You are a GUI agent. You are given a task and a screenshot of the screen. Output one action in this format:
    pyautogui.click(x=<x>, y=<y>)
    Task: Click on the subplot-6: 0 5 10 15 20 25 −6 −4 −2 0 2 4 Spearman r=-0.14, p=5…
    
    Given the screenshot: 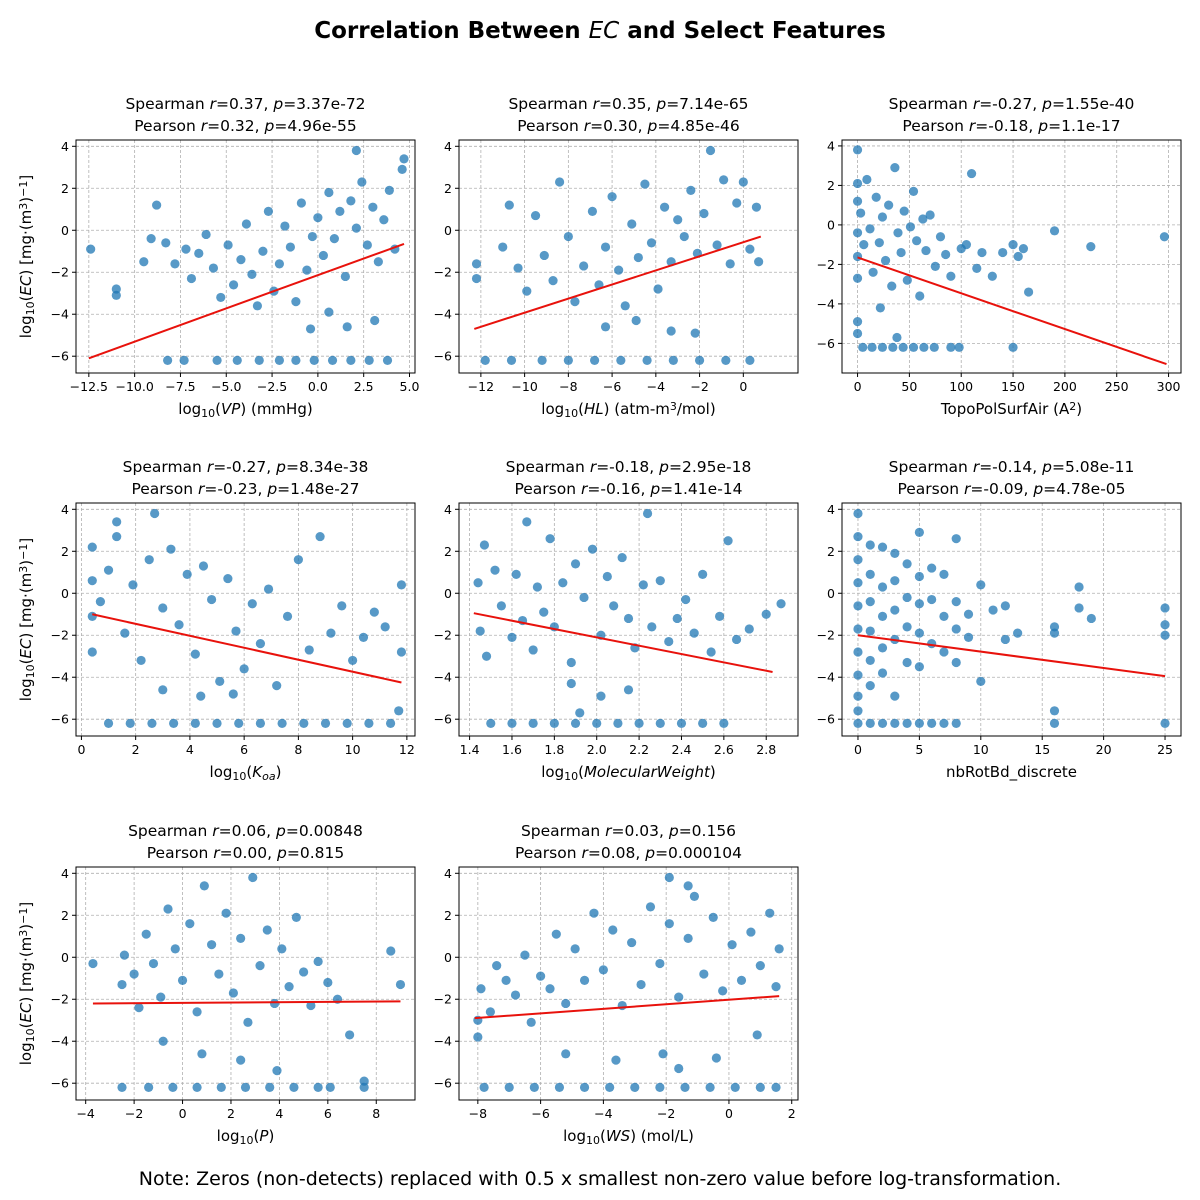 What is the action you would take?
    pyautogui.click(x=999, y=620)
    